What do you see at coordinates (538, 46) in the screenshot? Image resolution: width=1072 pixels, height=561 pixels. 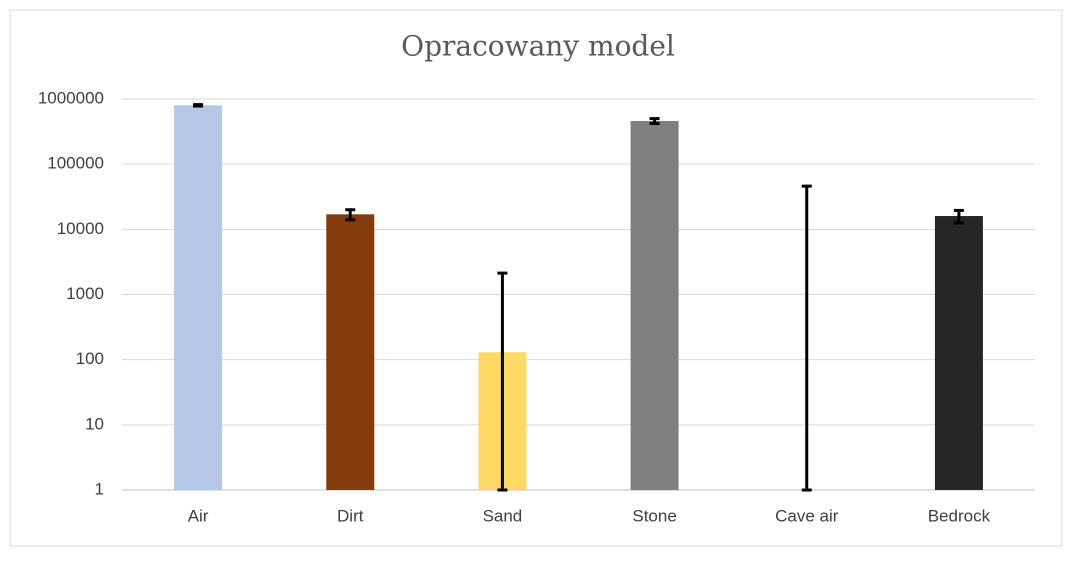 I see `chart-title: Opracowany model` at bounding box center [538, 46].